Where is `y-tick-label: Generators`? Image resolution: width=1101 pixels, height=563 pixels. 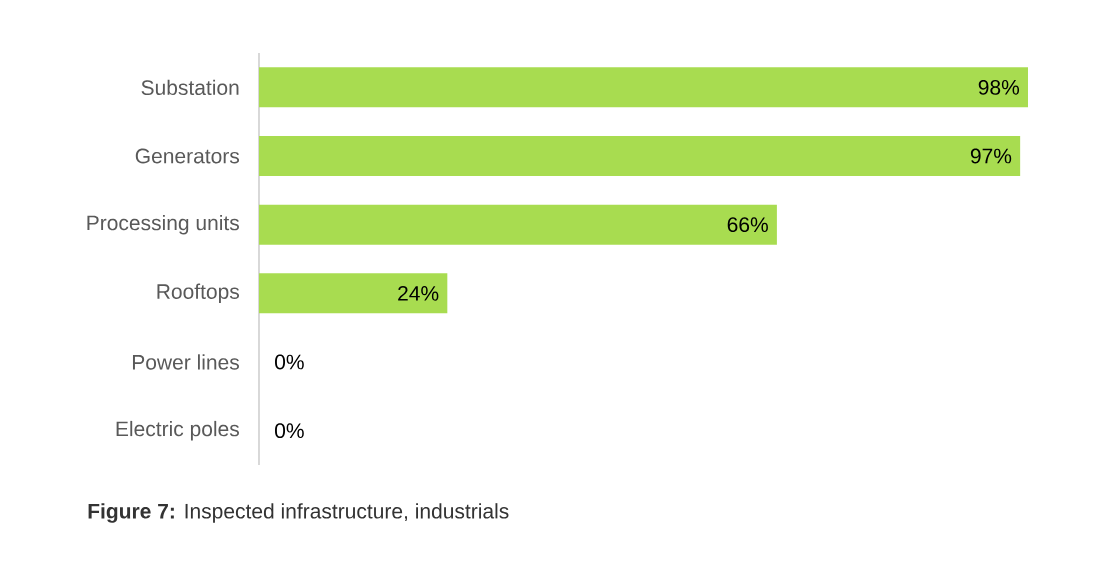
y-tick-label: Generators is located at coordinates (187, 156).